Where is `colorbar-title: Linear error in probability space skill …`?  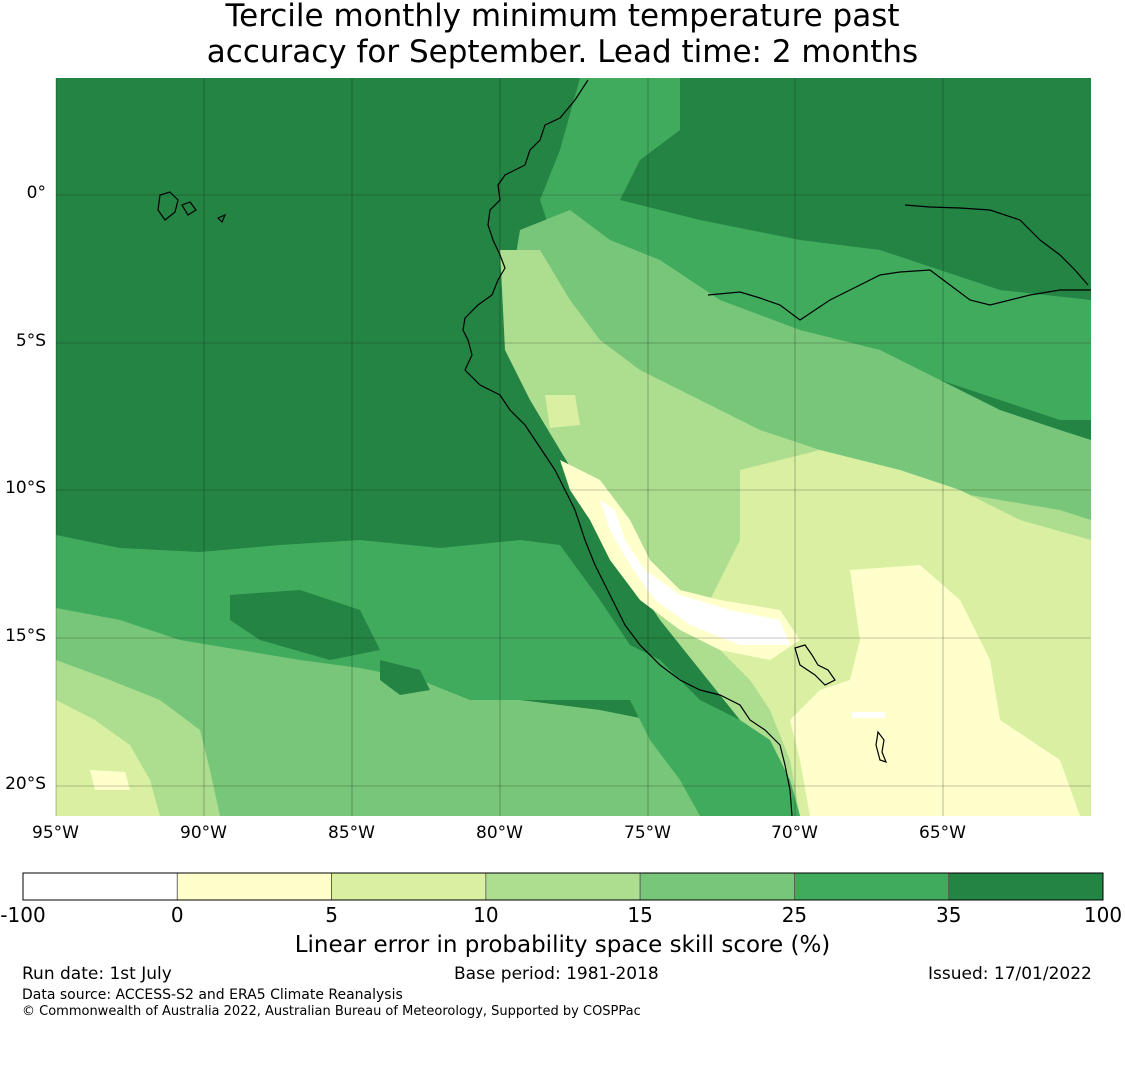
colorbar-title: Linear error in probability space skill … is located at coordinates (562, 945).